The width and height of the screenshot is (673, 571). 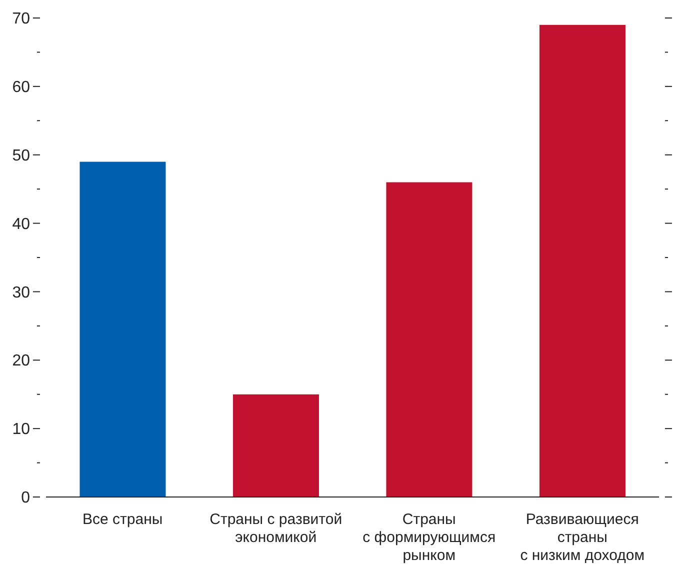 What do you see at coordinates (21, 429) in the screenshot?
I see `y-tick-label: 10` at bounding box center [21, 429].